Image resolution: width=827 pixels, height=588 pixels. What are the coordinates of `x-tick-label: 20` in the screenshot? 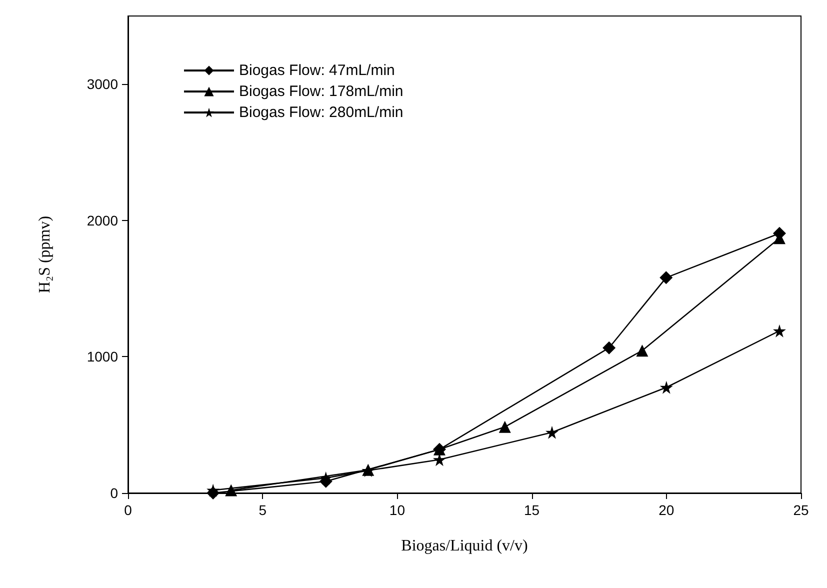 It's located at (666, 510).